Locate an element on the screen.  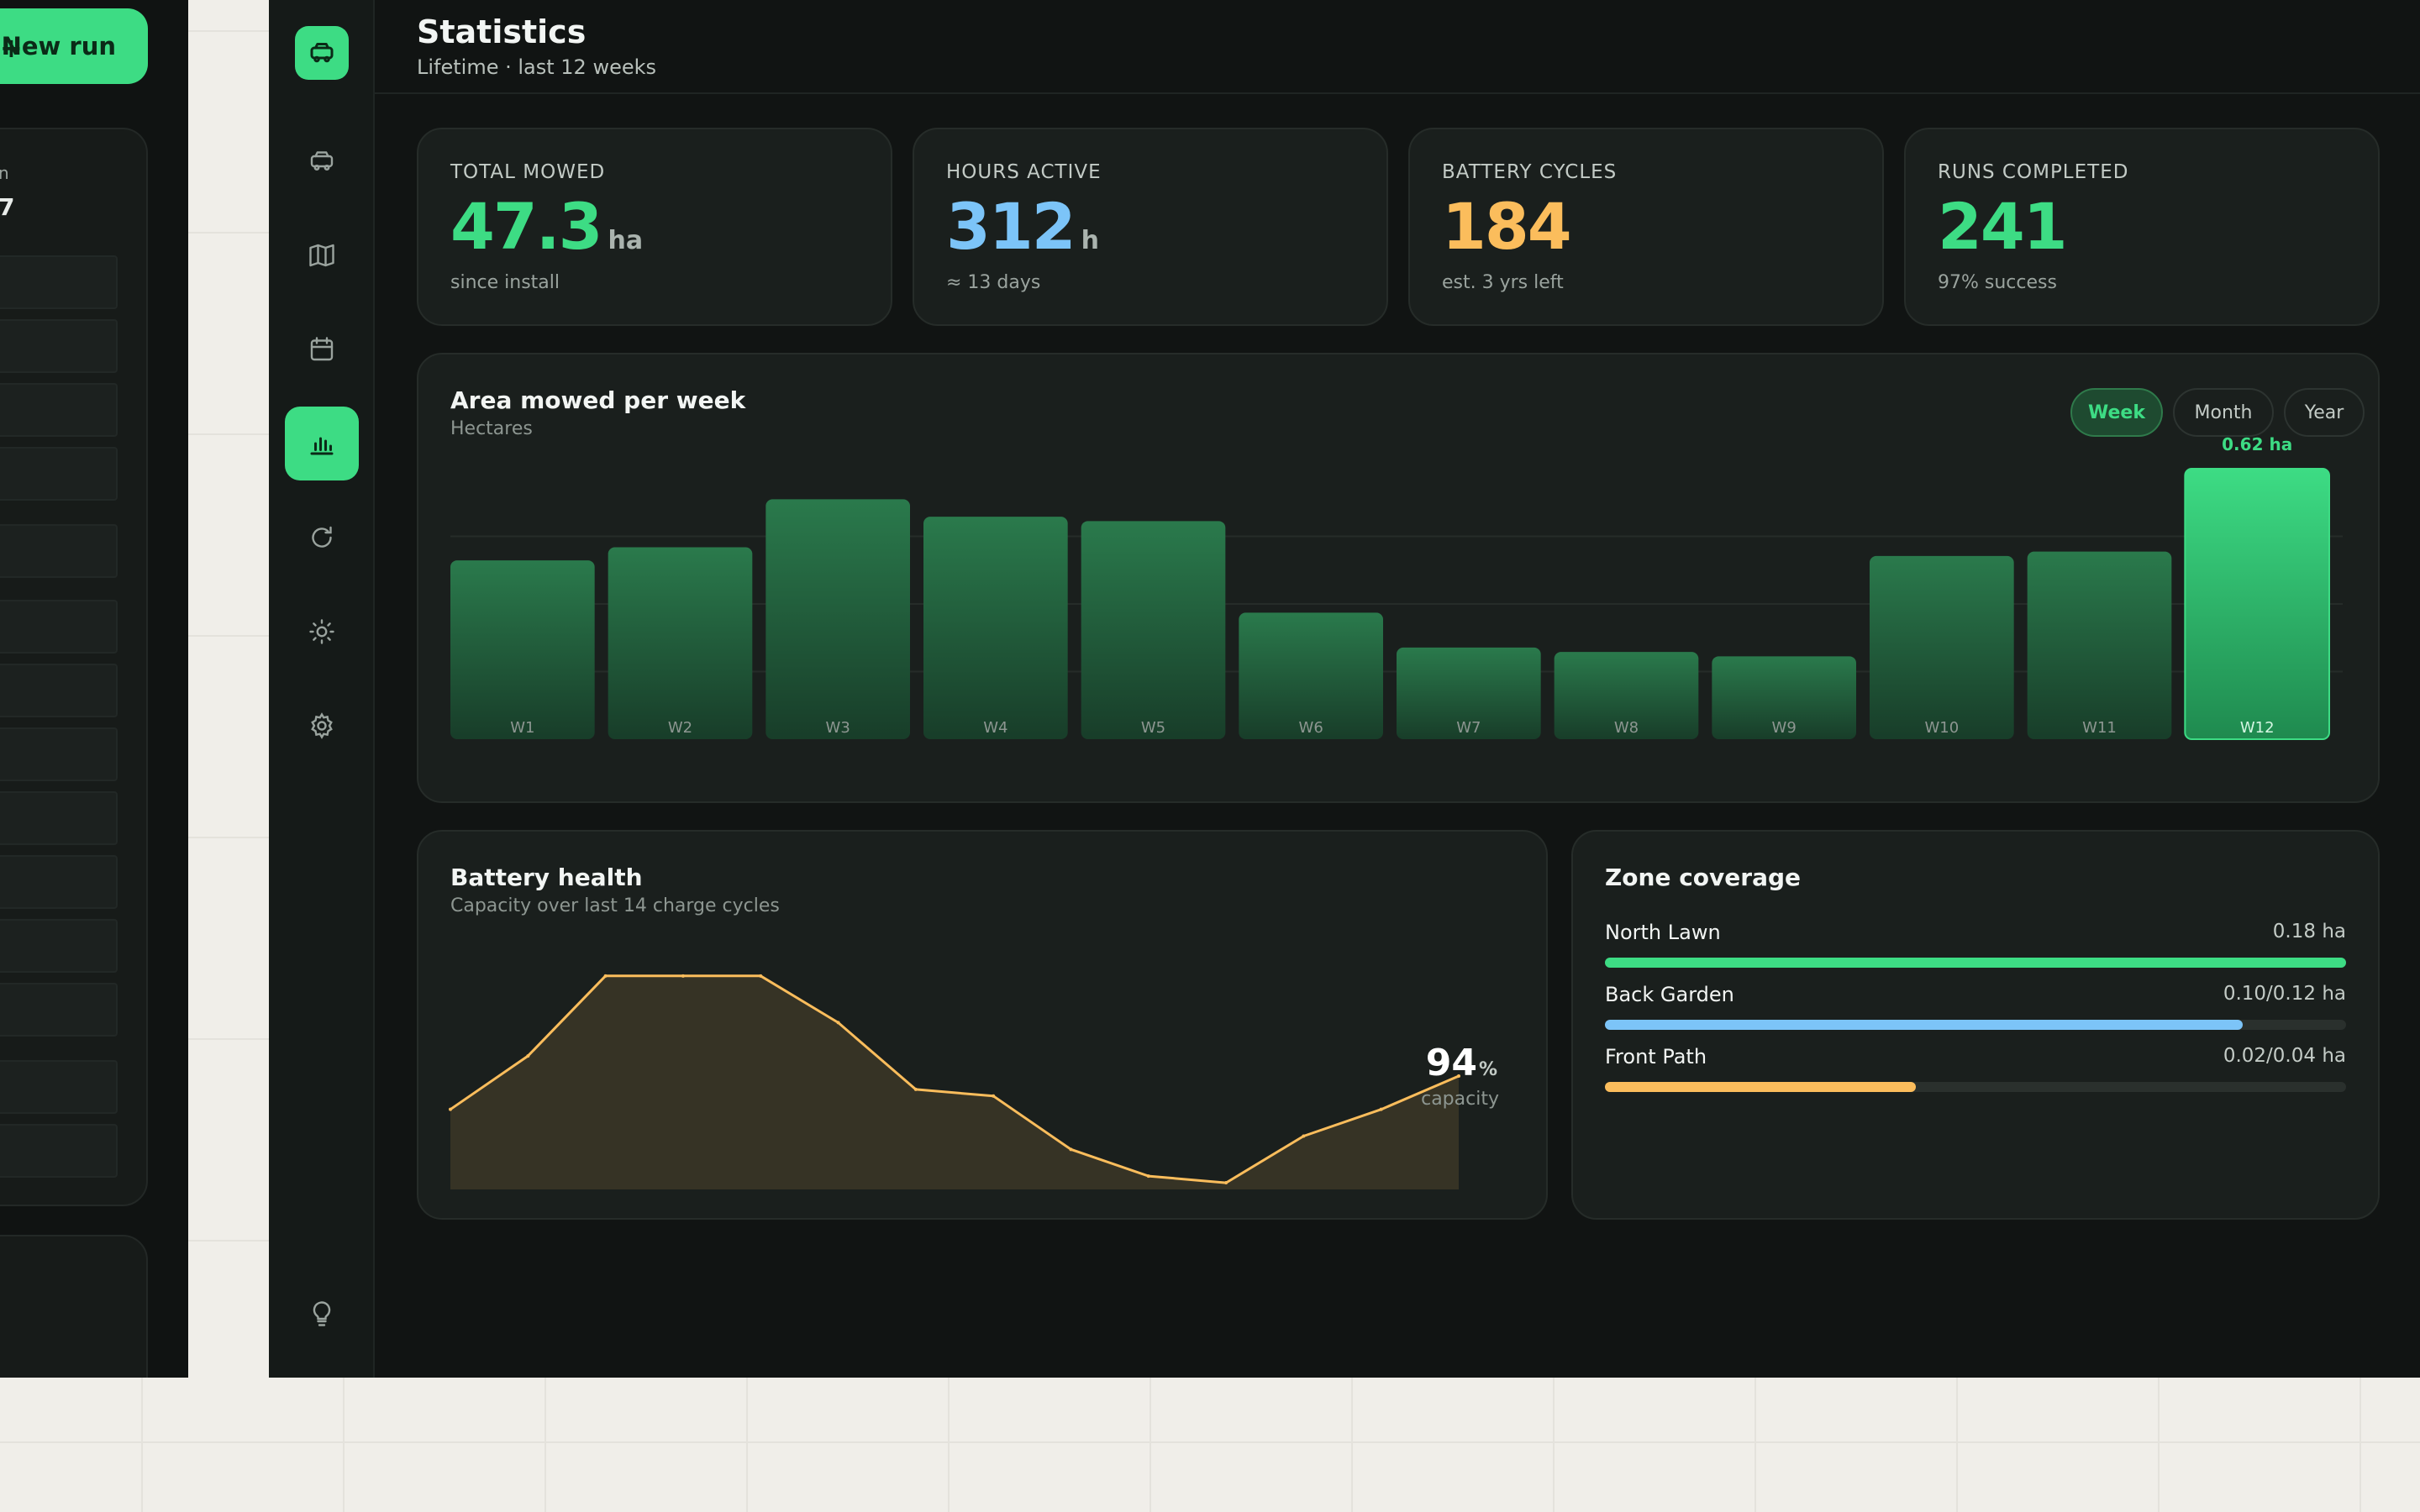
x-tick-label: W6 is located at coordinates (1311, 728).